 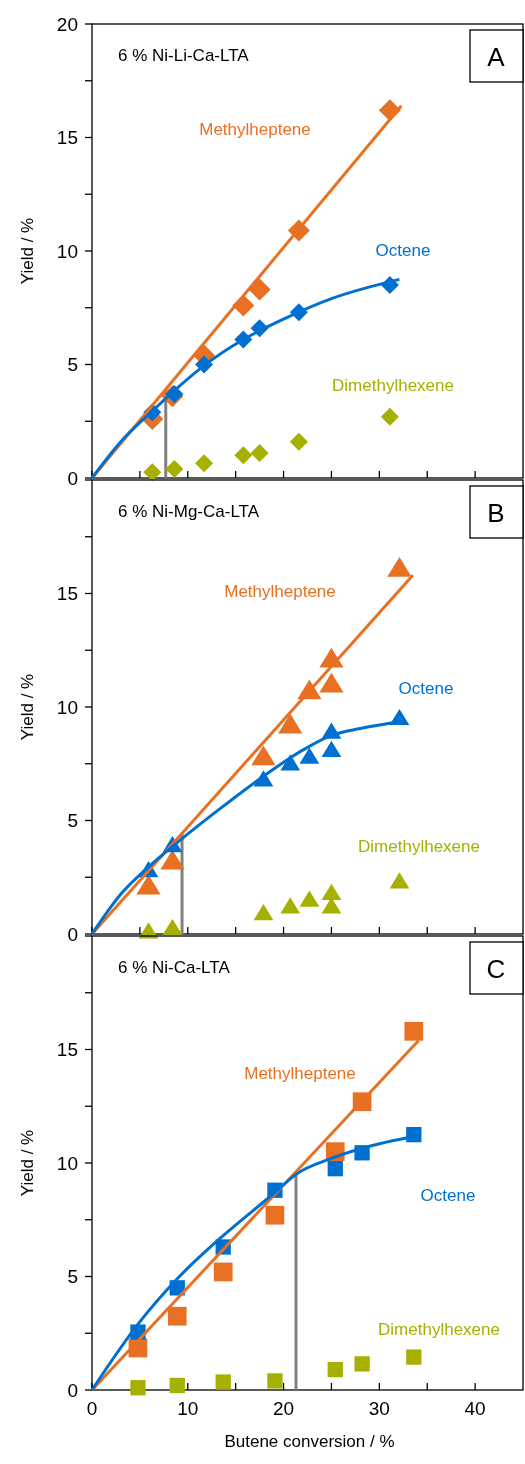 I want to click on series-label: Methylheptene, so click(x=300, y=1073).